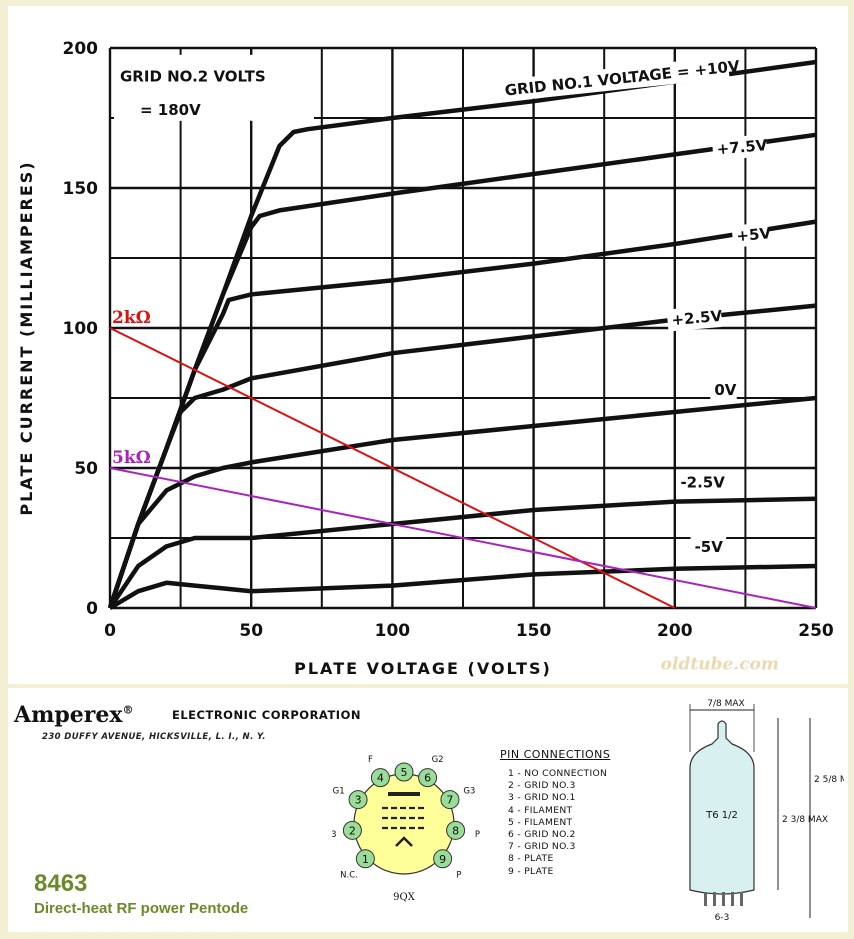  I want to click on series-label: 0V, so click(725, 390).